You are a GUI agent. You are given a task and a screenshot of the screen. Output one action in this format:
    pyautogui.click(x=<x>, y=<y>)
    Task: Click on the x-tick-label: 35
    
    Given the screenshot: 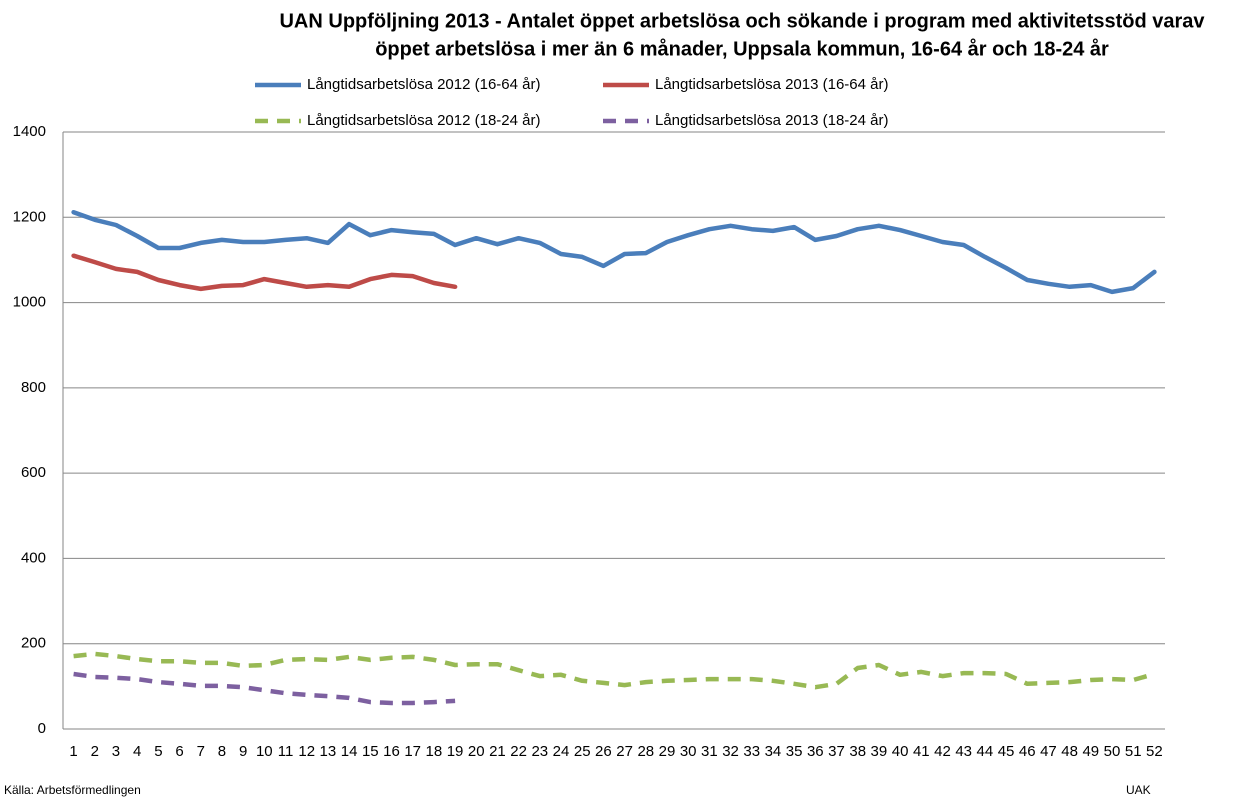 What is the action you would take?
    pyautogui.click(x=794, y=751)
    